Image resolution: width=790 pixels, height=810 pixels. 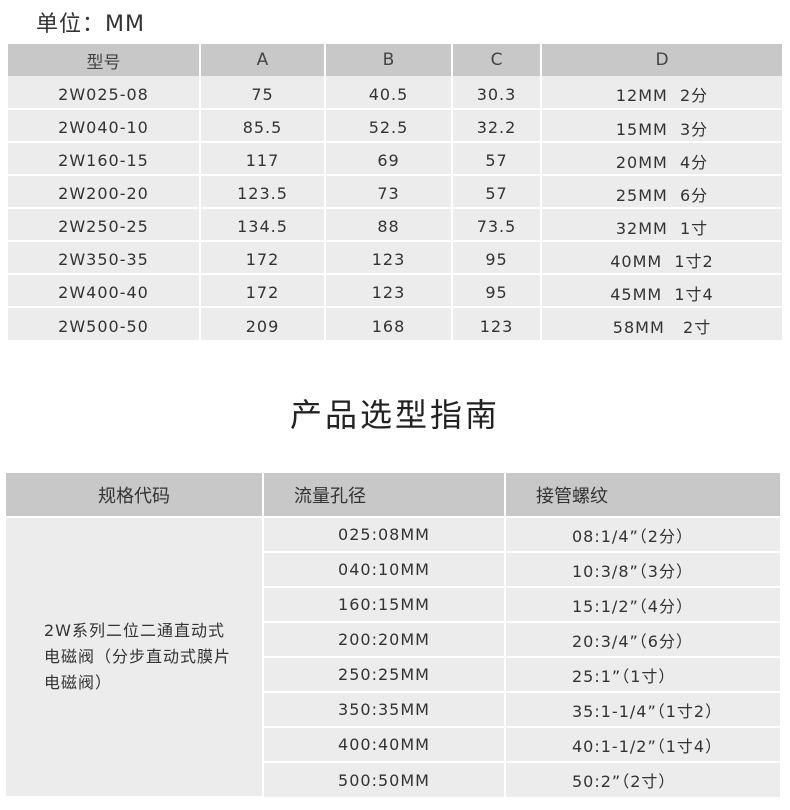 I want to click on guide-title: 产品选型指南, so click(x=394, y=415).